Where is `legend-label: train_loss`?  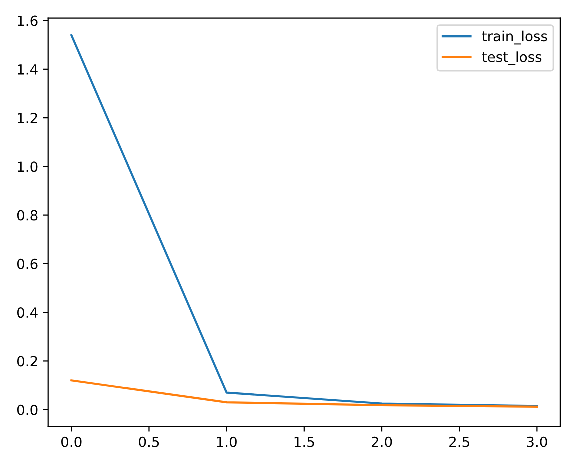 legend-label: train_loss is located at coordinates (515, 37).